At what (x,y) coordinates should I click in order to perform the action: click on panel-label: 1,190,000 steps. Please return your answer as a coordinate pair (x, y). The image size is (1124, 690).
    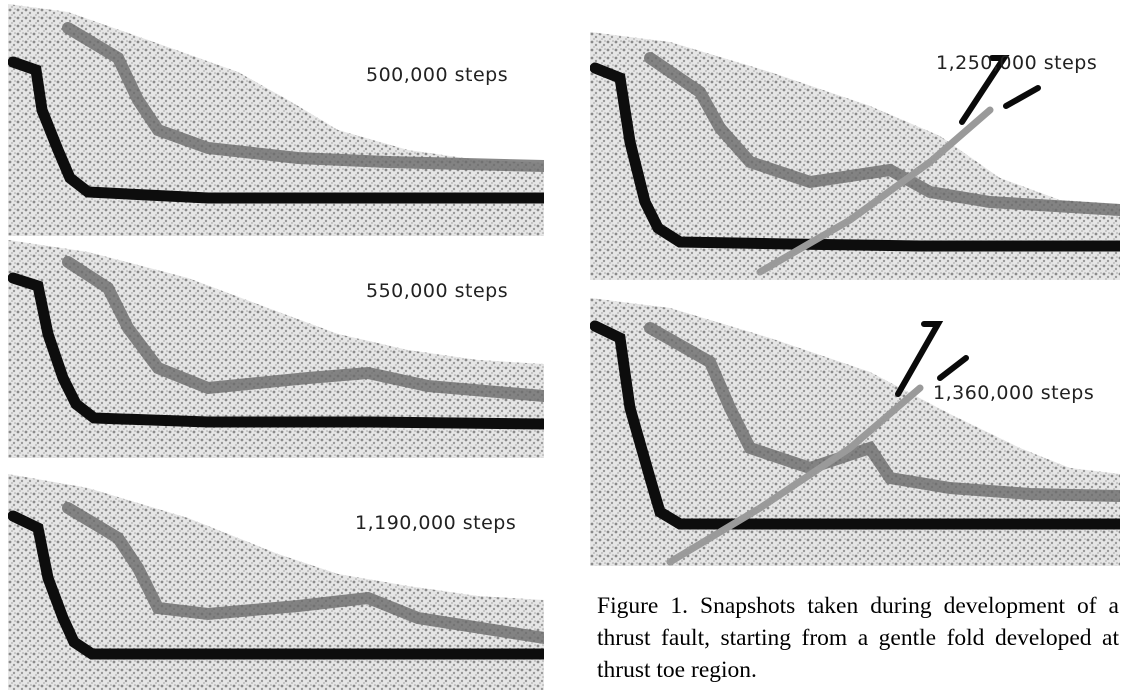
    Looking at the image, I should click on (436, 523).